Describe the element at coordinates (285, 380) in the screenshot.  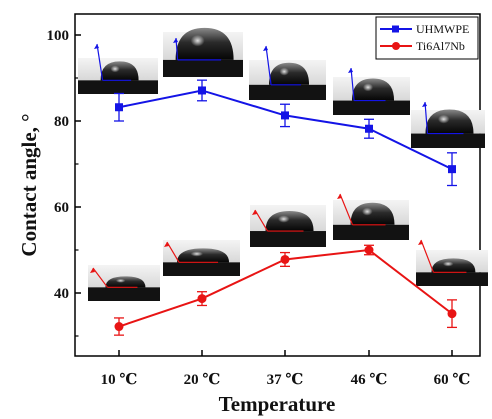
I see `x-tick-label: 37 ℃` at that location.